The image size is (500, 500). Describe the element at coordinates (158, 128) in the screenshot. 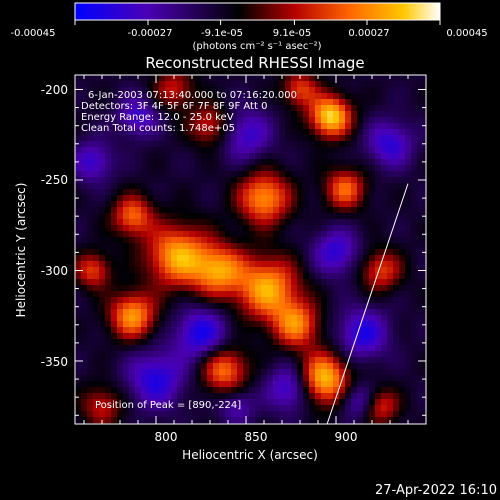

I see `info-clean-counts: Clean Total counts: 1.748e+05` at that location.